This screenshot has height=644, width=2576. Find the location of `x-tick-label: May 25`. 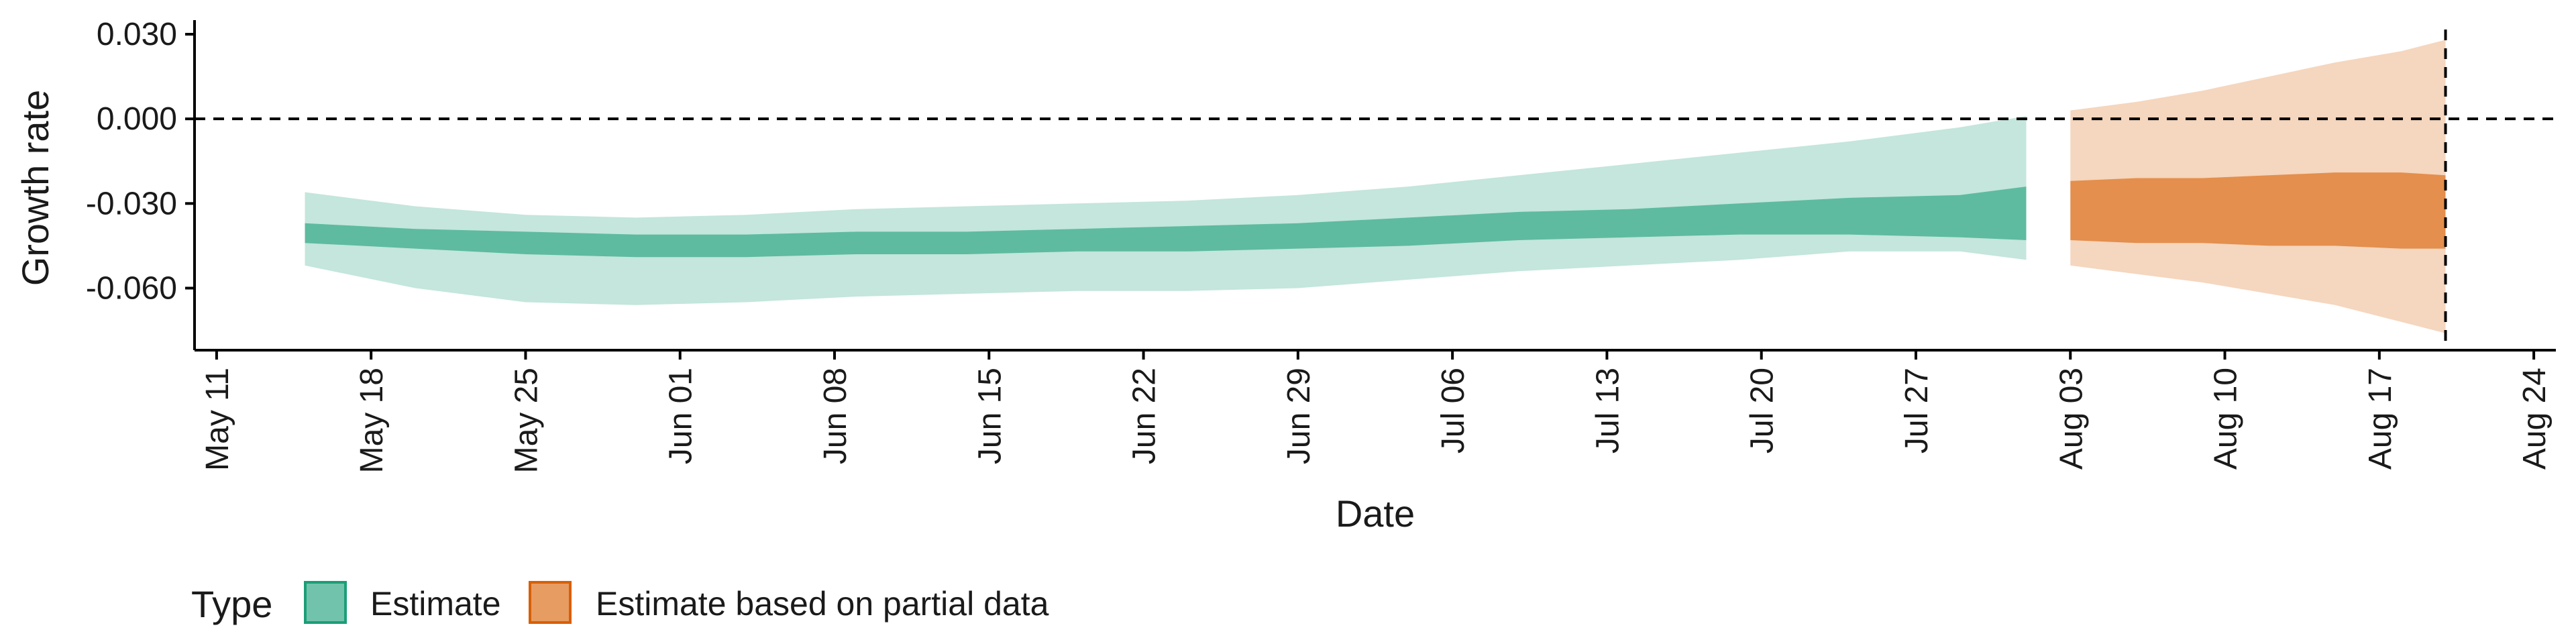

x-tick-label: May 25 is located at coordinates (527, 420).